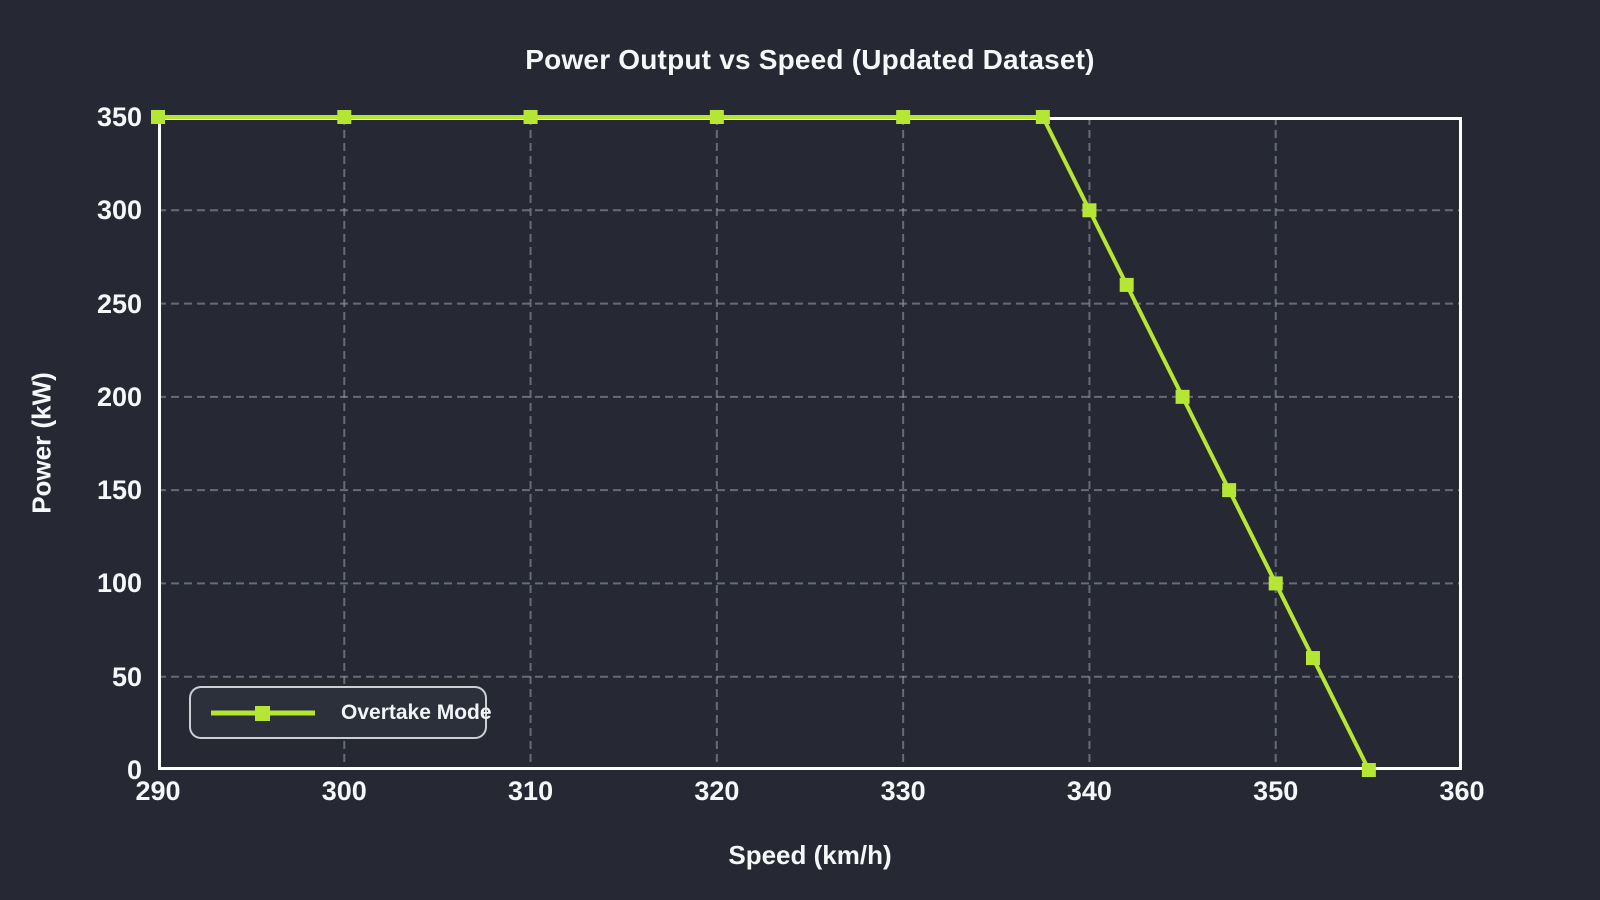 The image size is (1600, 900). I want to click on chart-title: Power Output vs Speed (Updated Dataset), so click(810, 59).